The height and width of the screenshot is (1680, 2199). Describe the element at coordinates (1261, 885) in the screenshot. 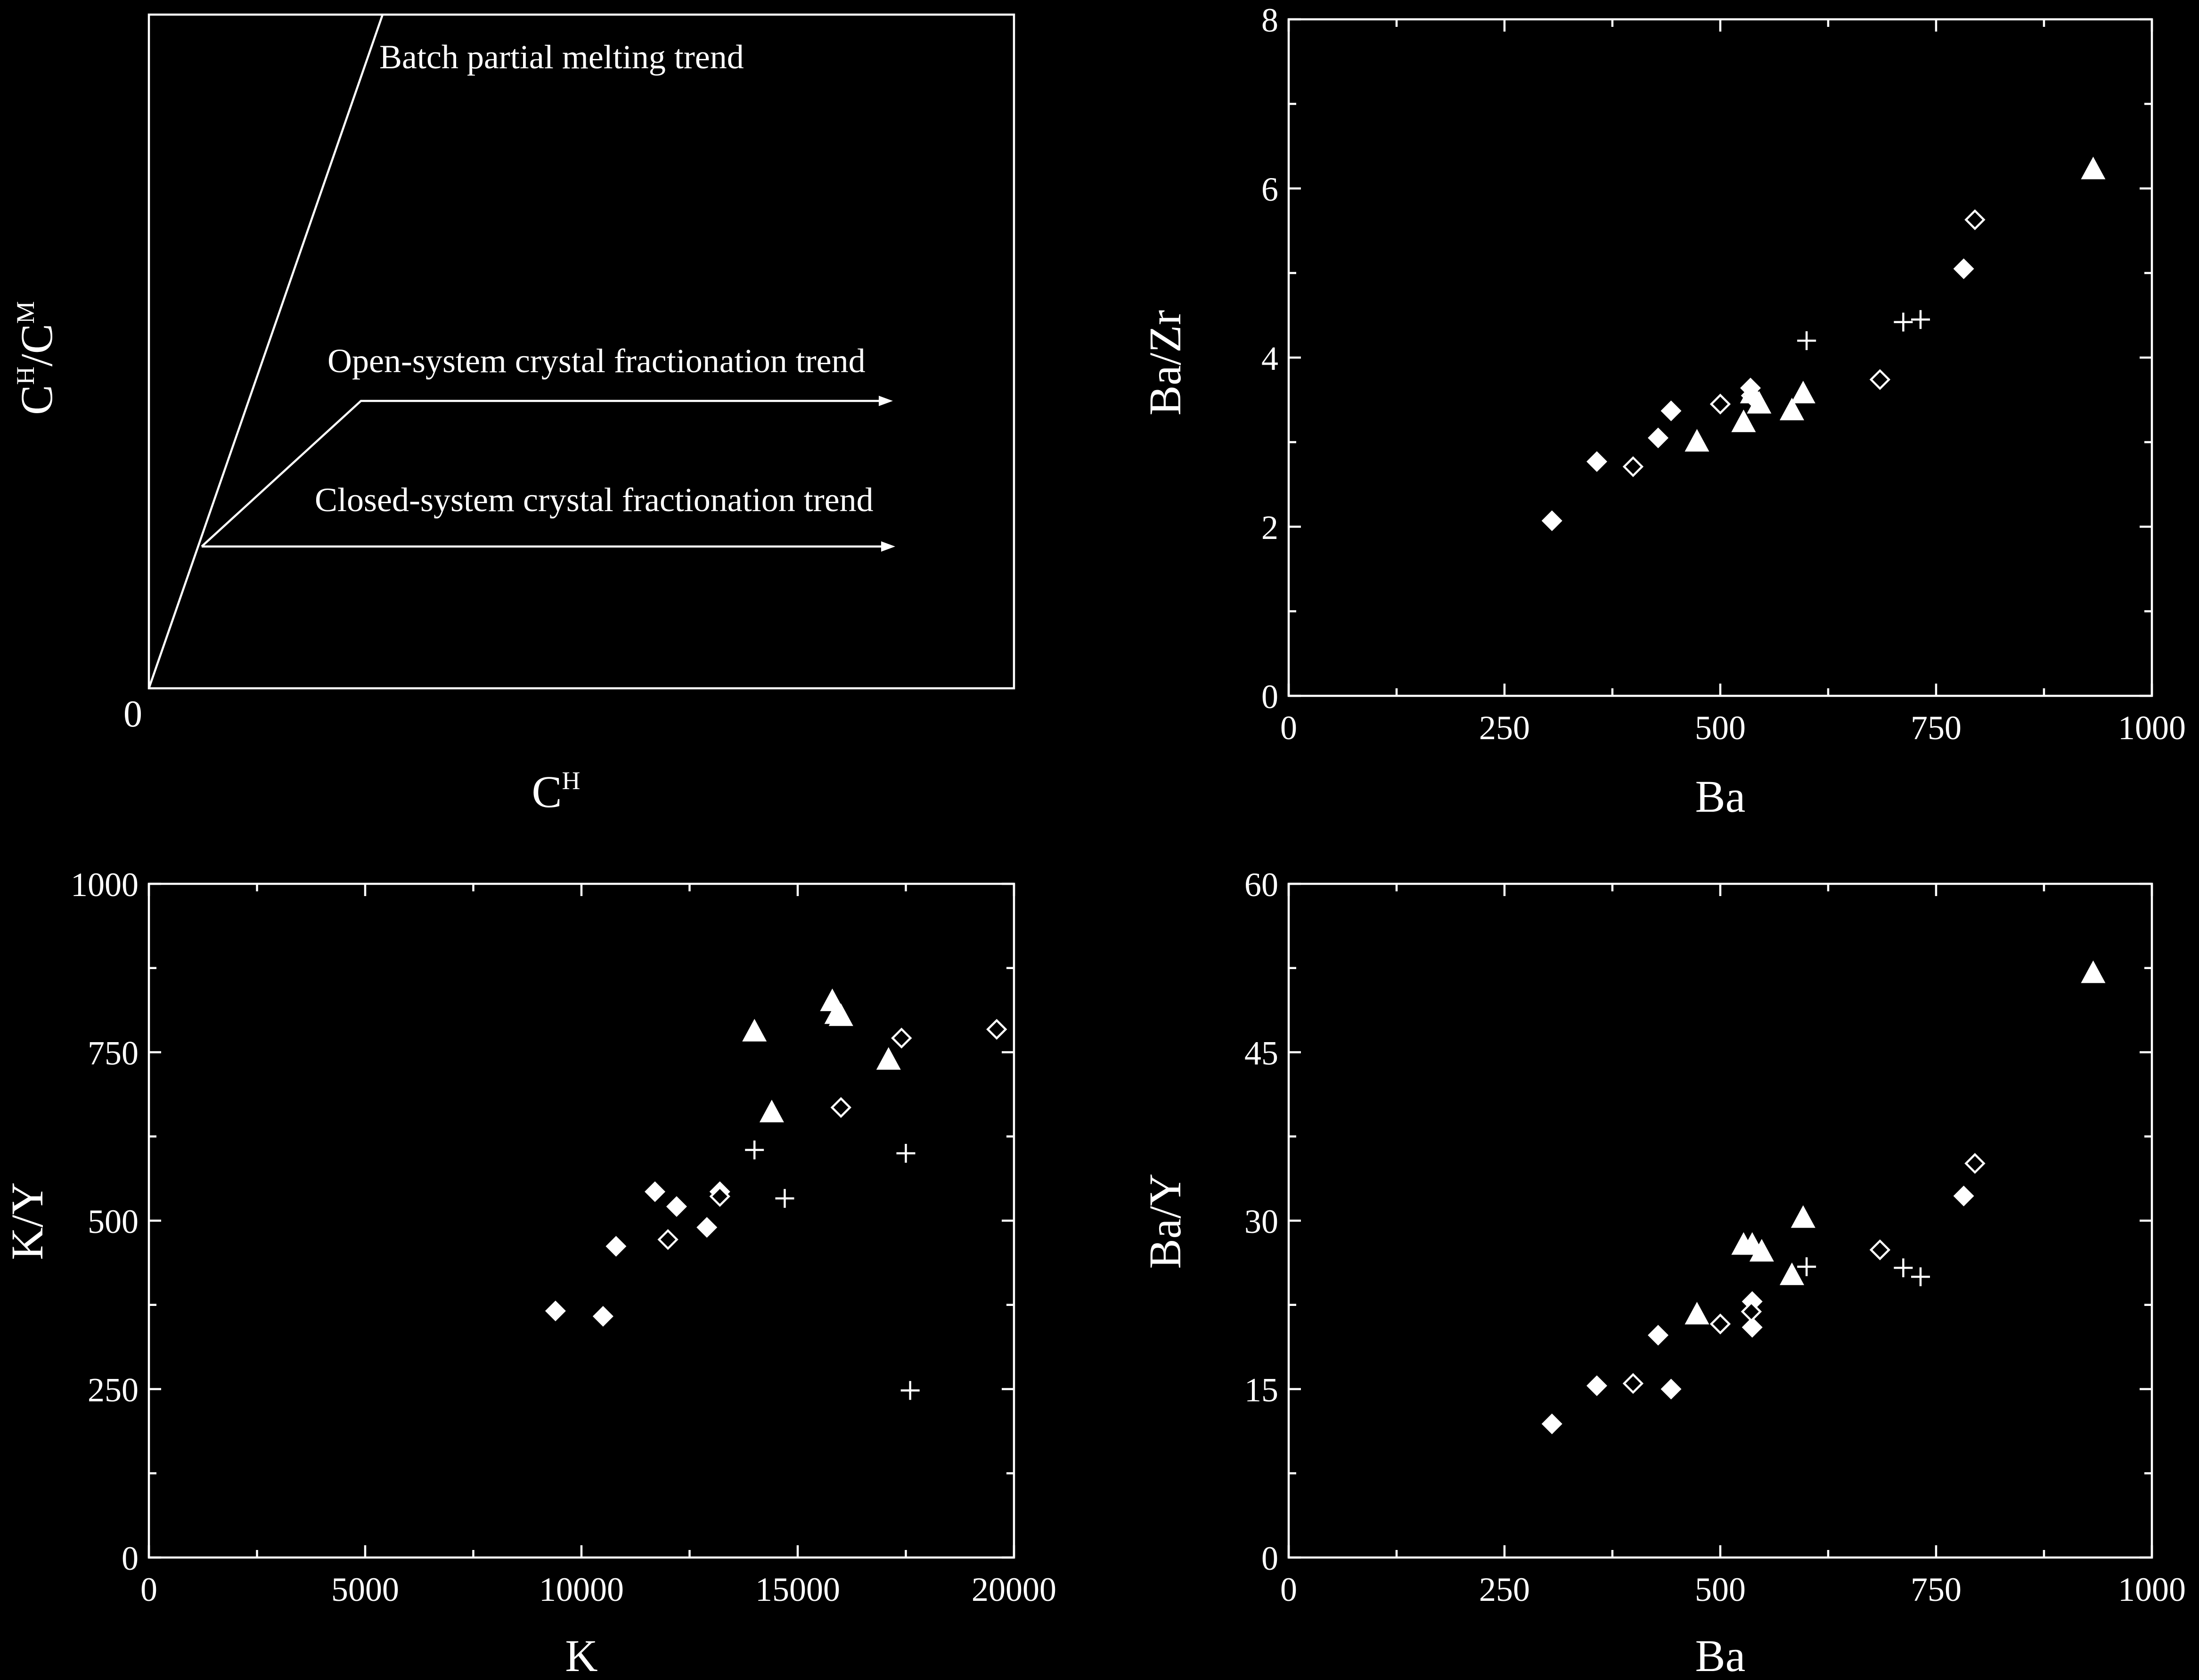

I see `ba-y-y-tick-label: 60` at that location.